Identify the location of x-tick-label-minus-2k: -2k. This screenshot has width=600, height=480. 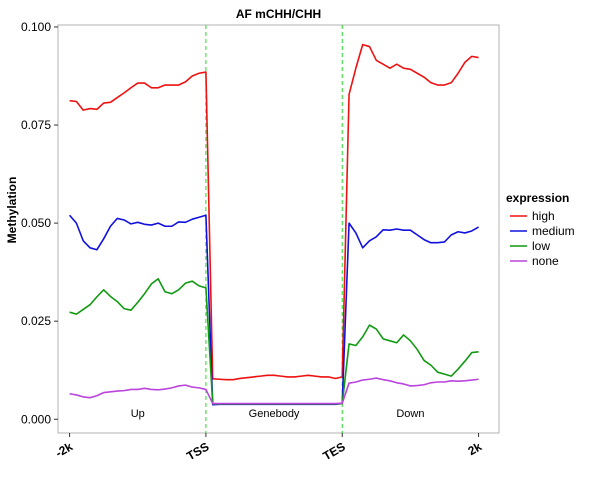
(64, 449).